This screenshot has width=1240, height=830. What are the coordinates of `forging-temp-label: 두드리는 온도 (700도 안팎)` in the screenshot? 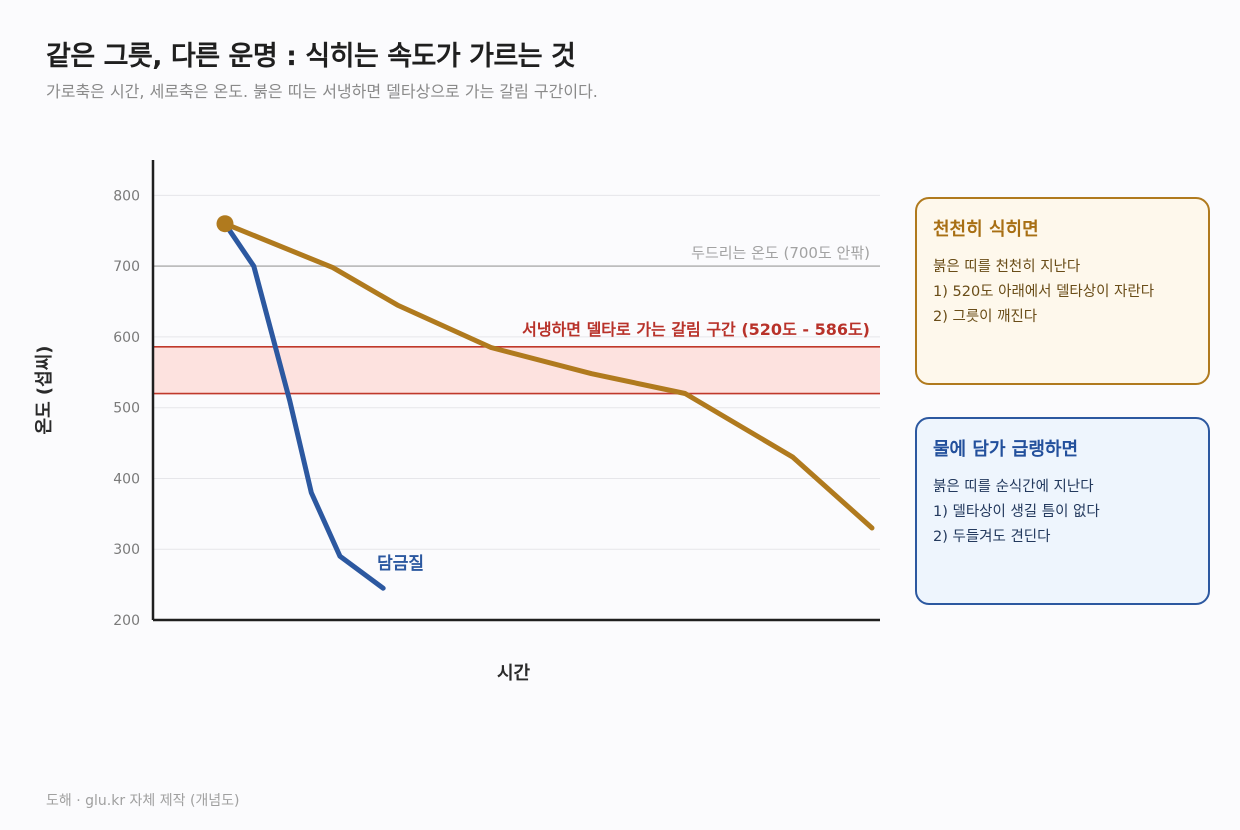 It's located at (780, 253).